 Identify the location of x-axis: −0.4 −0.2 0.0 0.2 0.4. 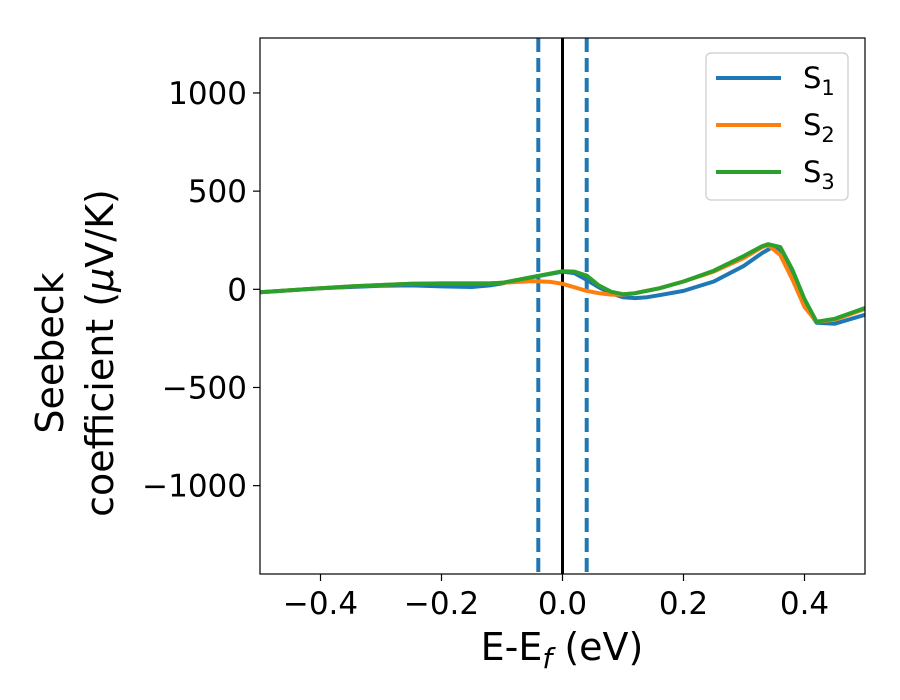
(556, 598).